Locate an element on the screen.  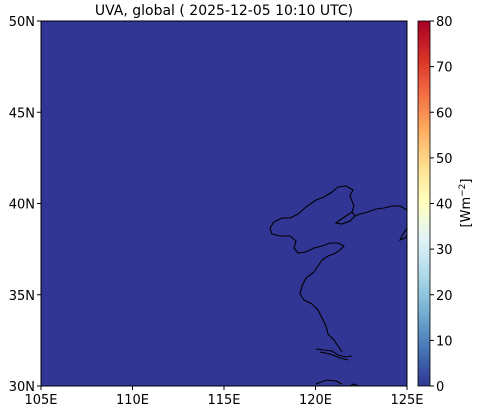
x-axis: 105E 110E 115E 120E 125E is located at coordinates (224, 397).